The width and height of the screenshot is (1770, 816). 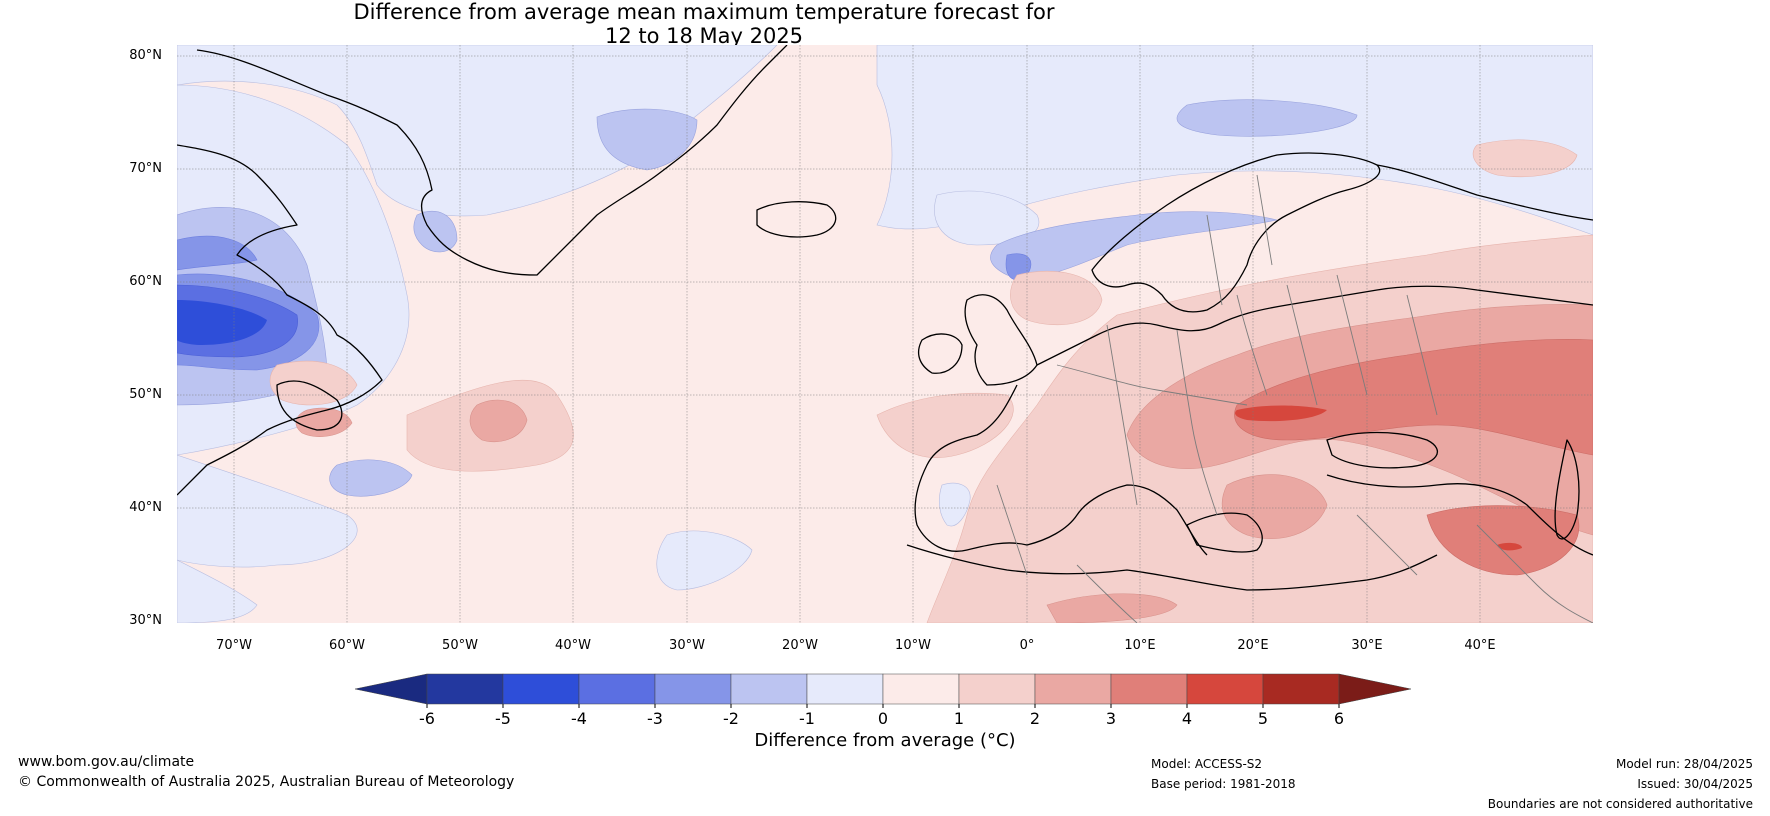 What do you see at coordinates (1207, 764) in the screenshot?
I see `model-name: Model: ACCESS-S2` at bounding box center [1207, 764].